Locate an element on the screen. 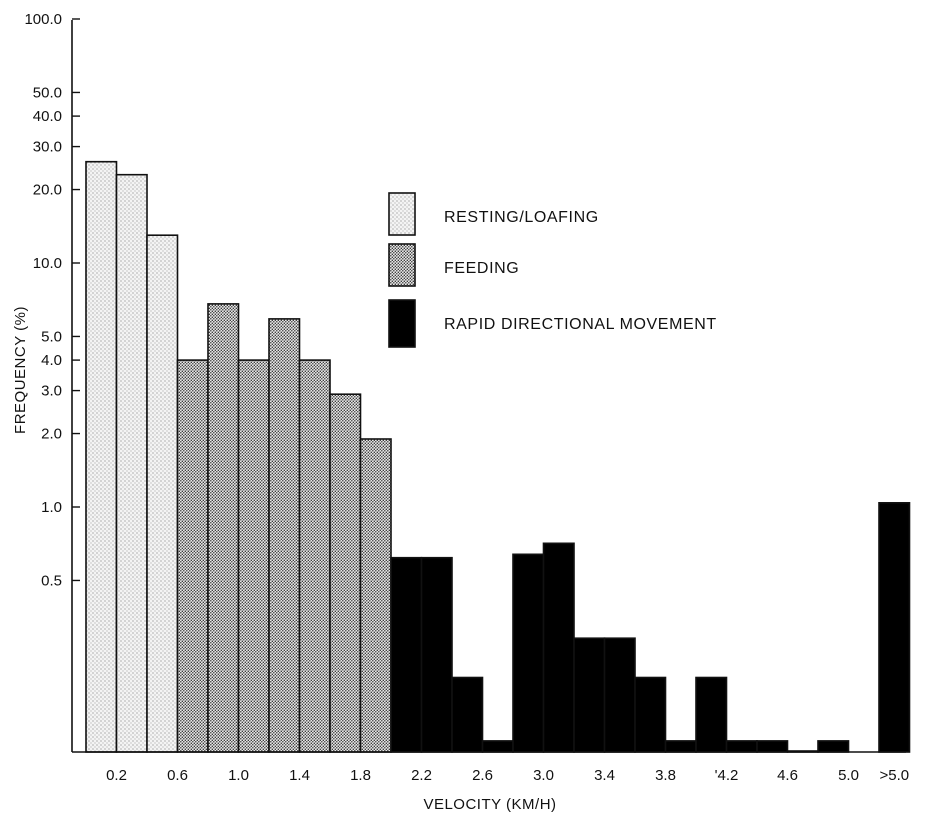 The height and width of the screenshot is (820, 928). x-tick-label: 0.6 is located at coordinates (177, 775).